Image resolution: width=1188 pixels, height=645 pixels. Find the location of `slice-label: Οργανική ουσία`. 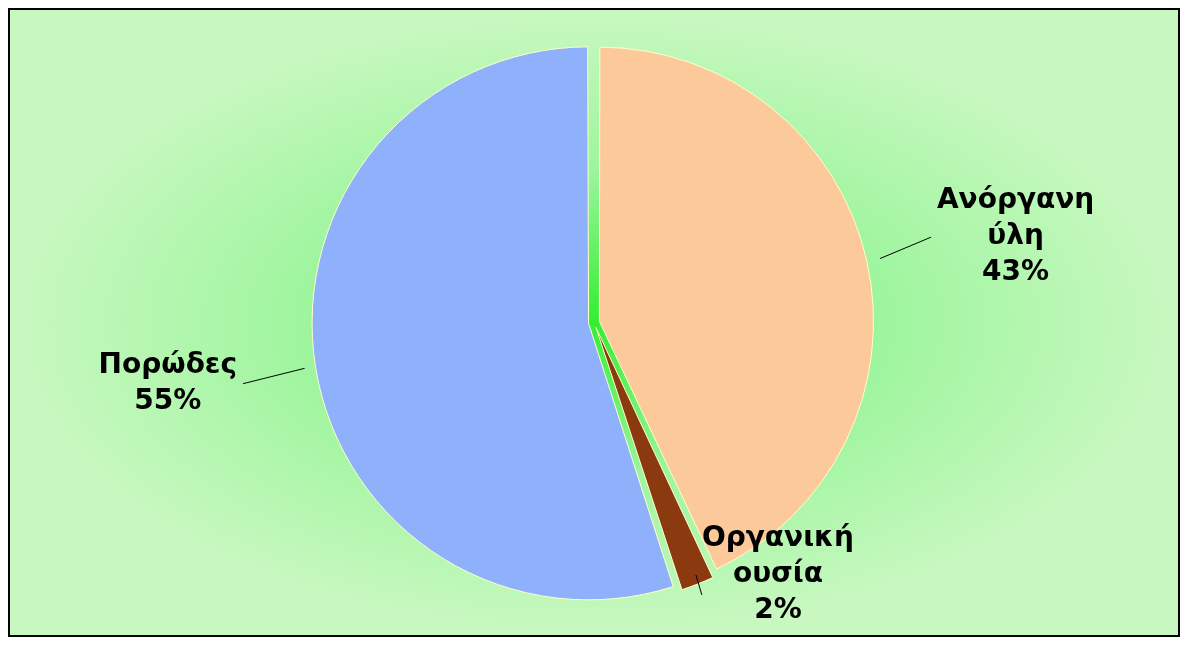

slice-label: Οργανική ουσία is located at coordinates (777, 555).